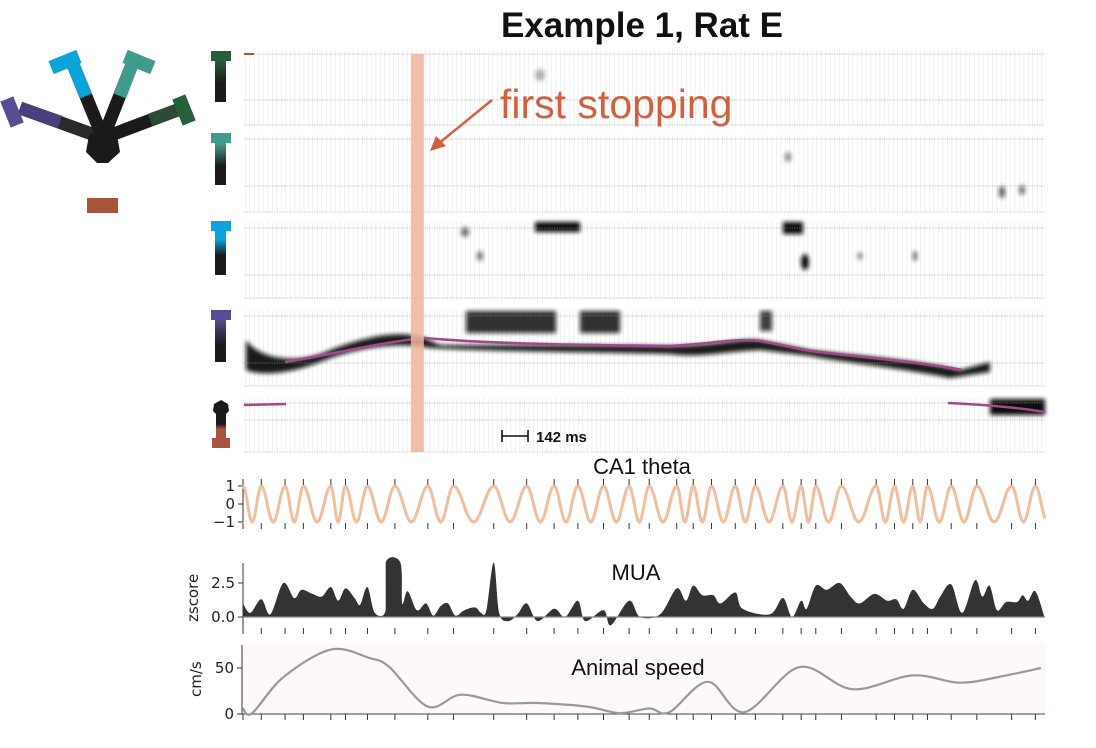 This screenshot has height=748, width=1096. I want to click on speed-line, so click(642, 681).